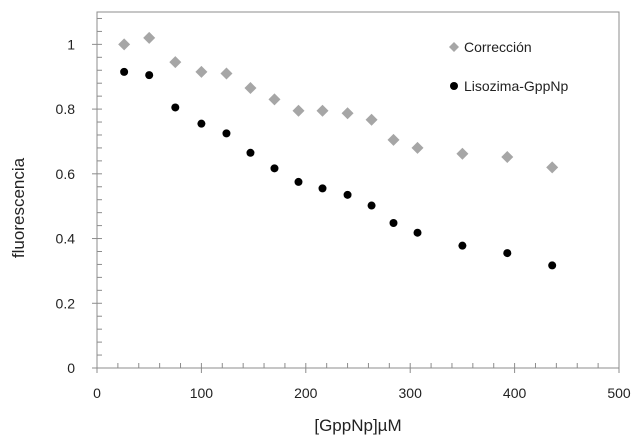 This screenshot has width=639, height=437. What do you see at coordinates (306, 393) in the screenshot?
I see `x-tick-label: 200` at bounding box center [306, 393].